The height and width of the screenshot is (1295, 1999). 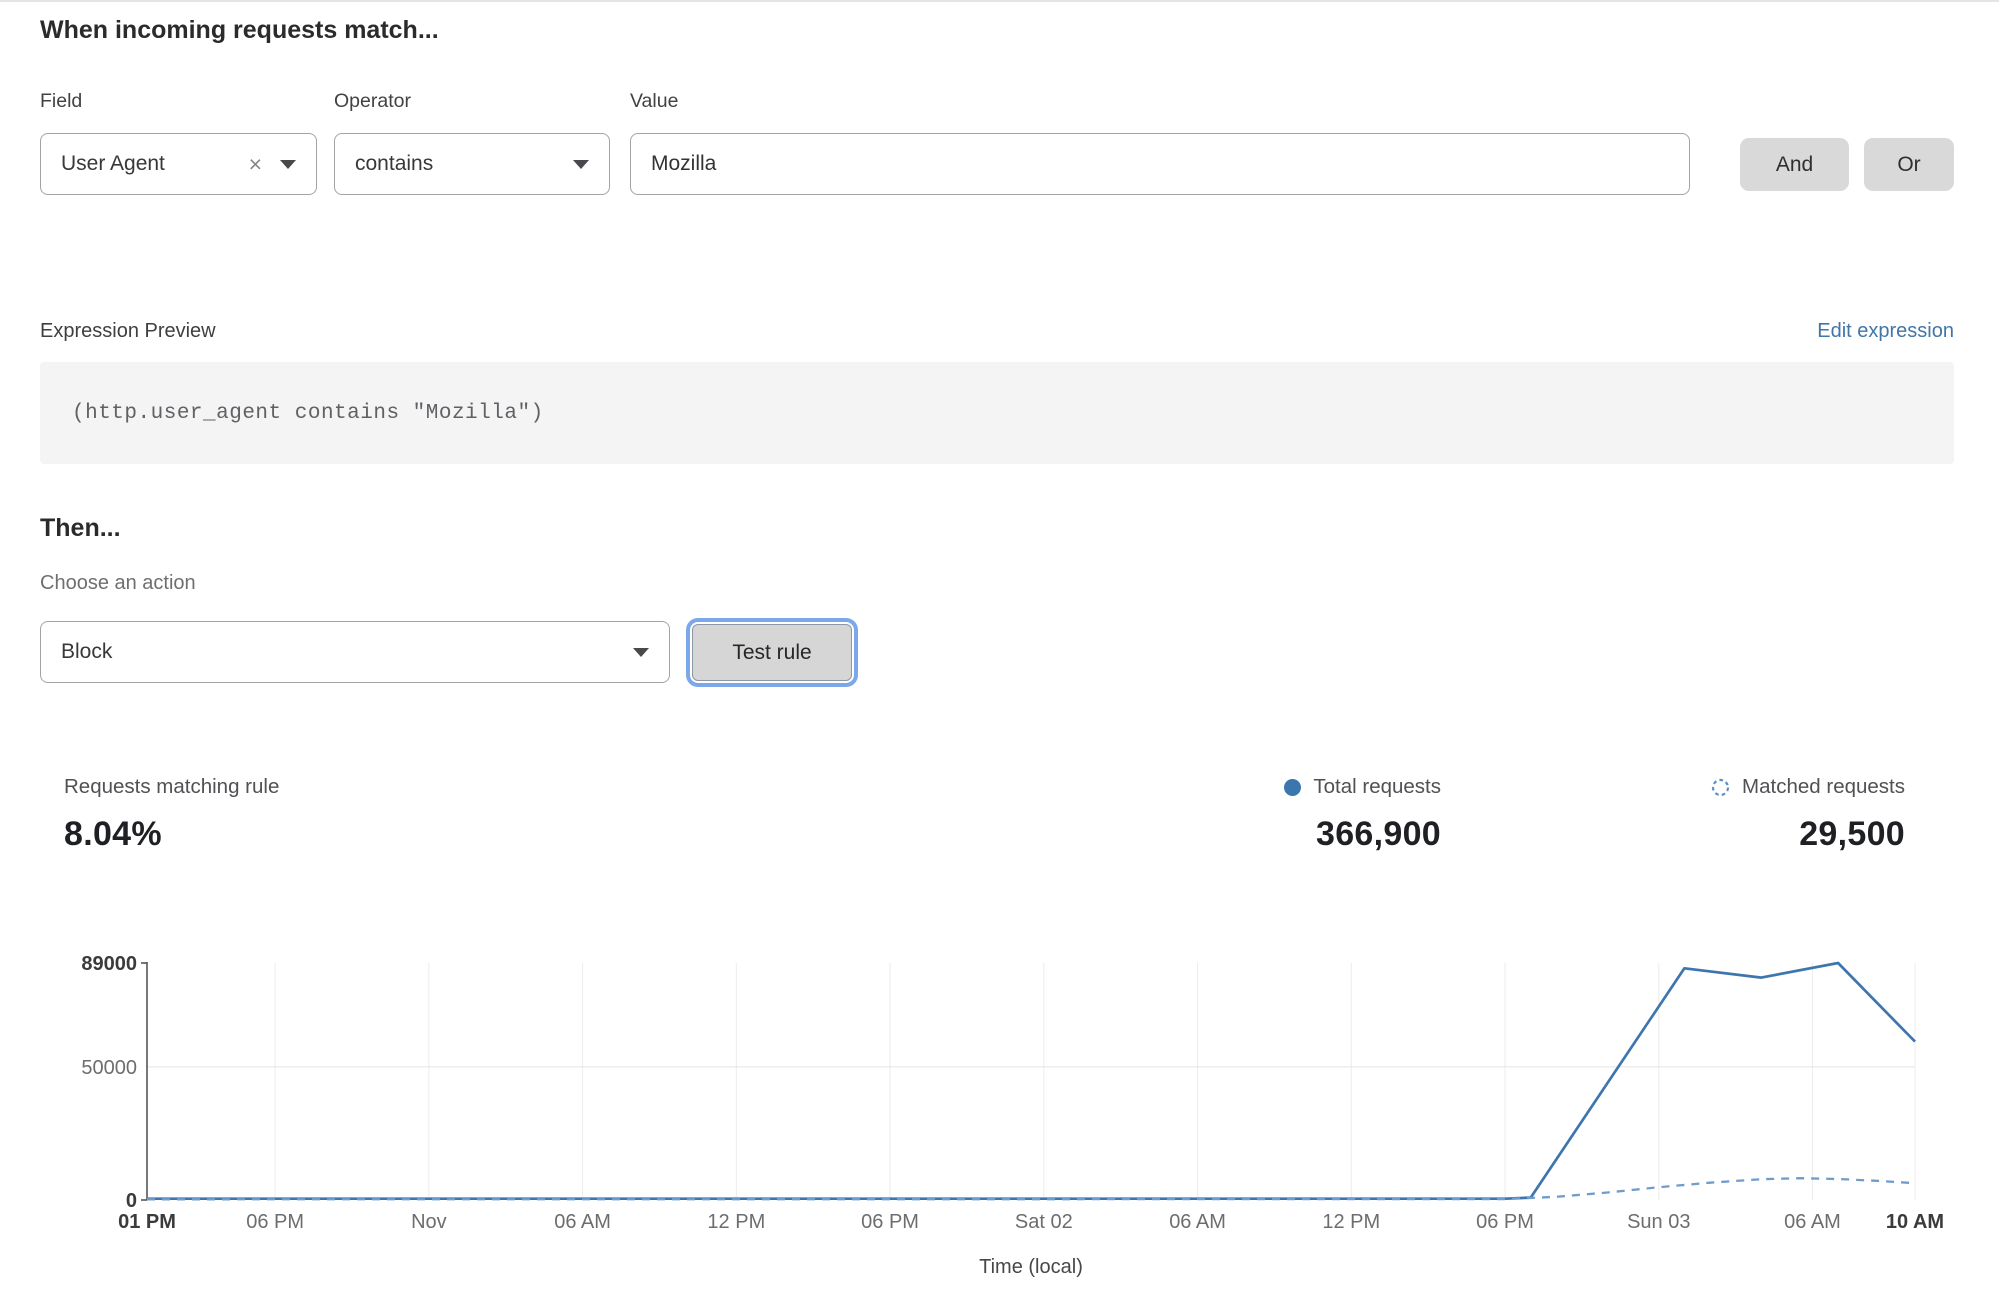 I want to click on top-divider, so click(x=999, y=1).